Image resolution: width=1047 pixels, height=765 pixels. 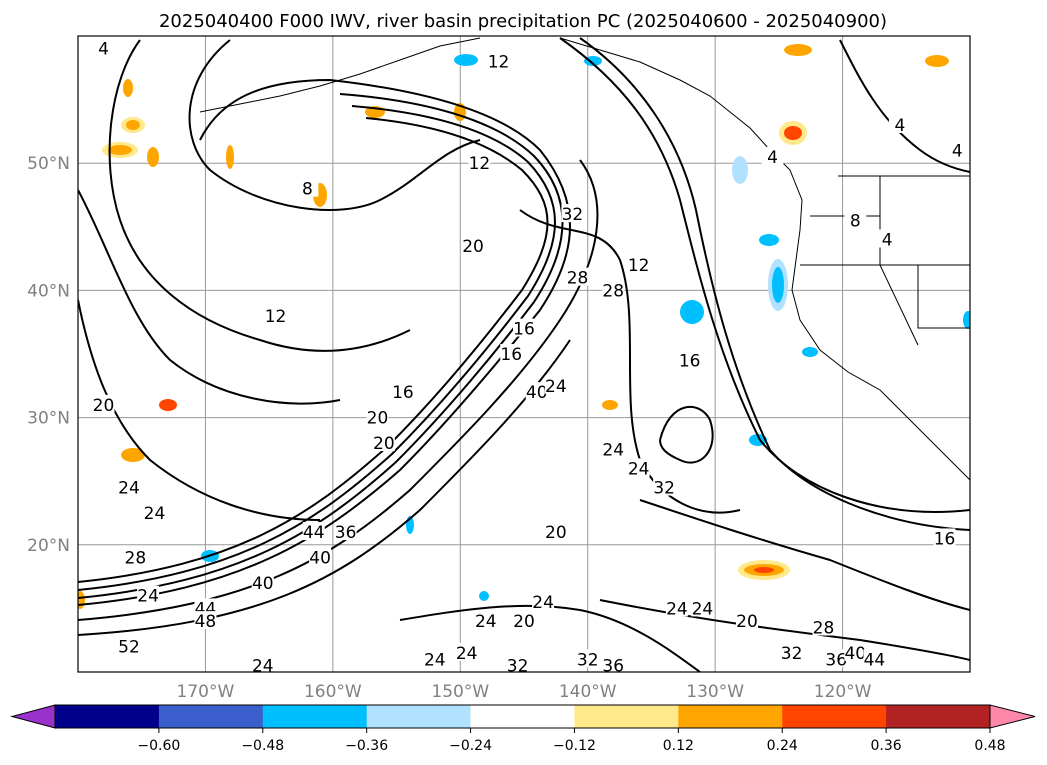 What do you see at coordinates (886, 746) in the screenshot?
I see `colorbar-tick-label: 0.36` at bounding box center [886, 746].